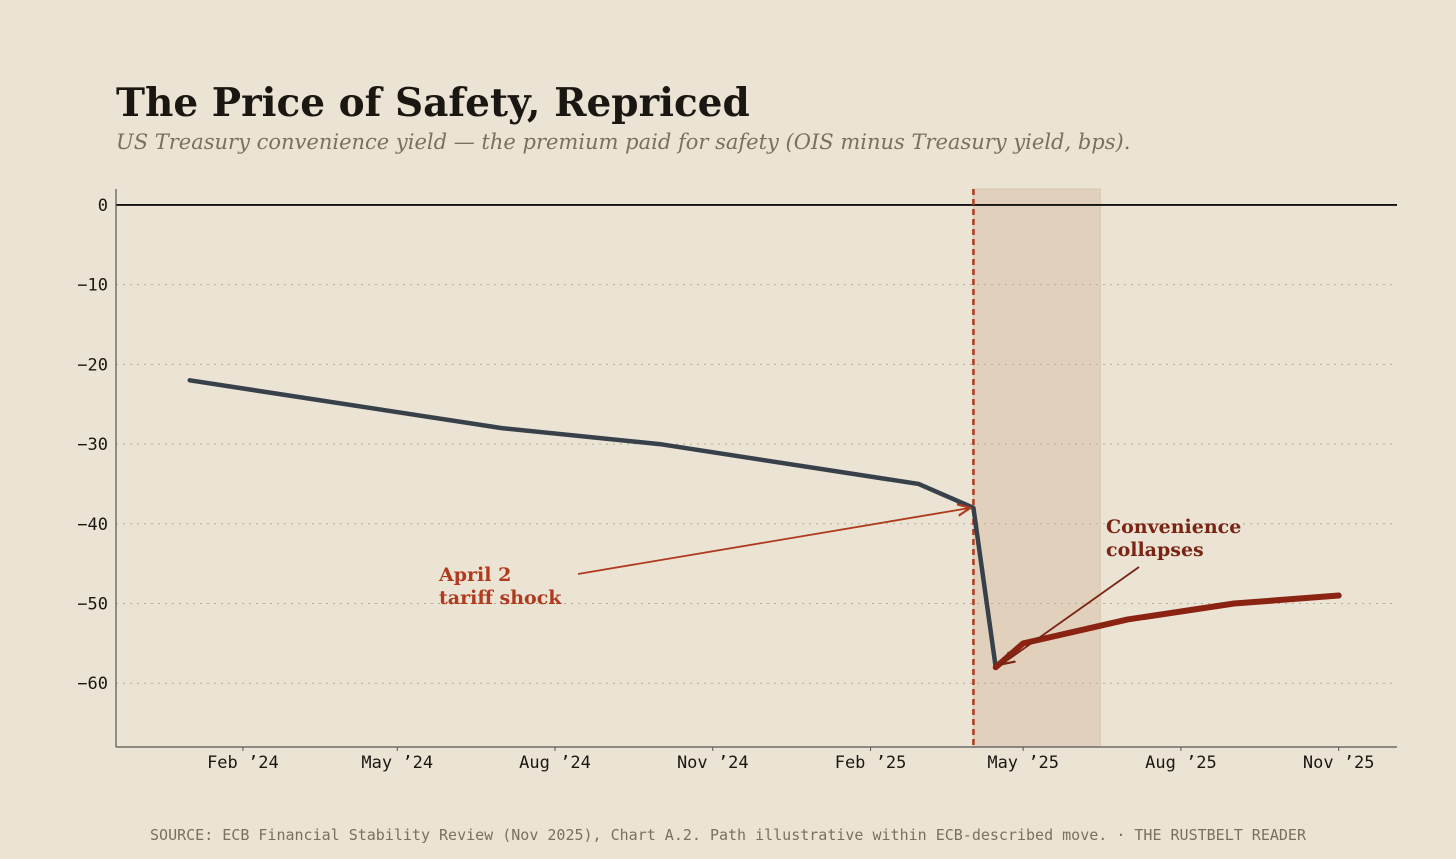  What do you see at coordinates (1155, 550) in the screenshot?
I see `annotation-text: collapses` at bounding box center [1155, 550].